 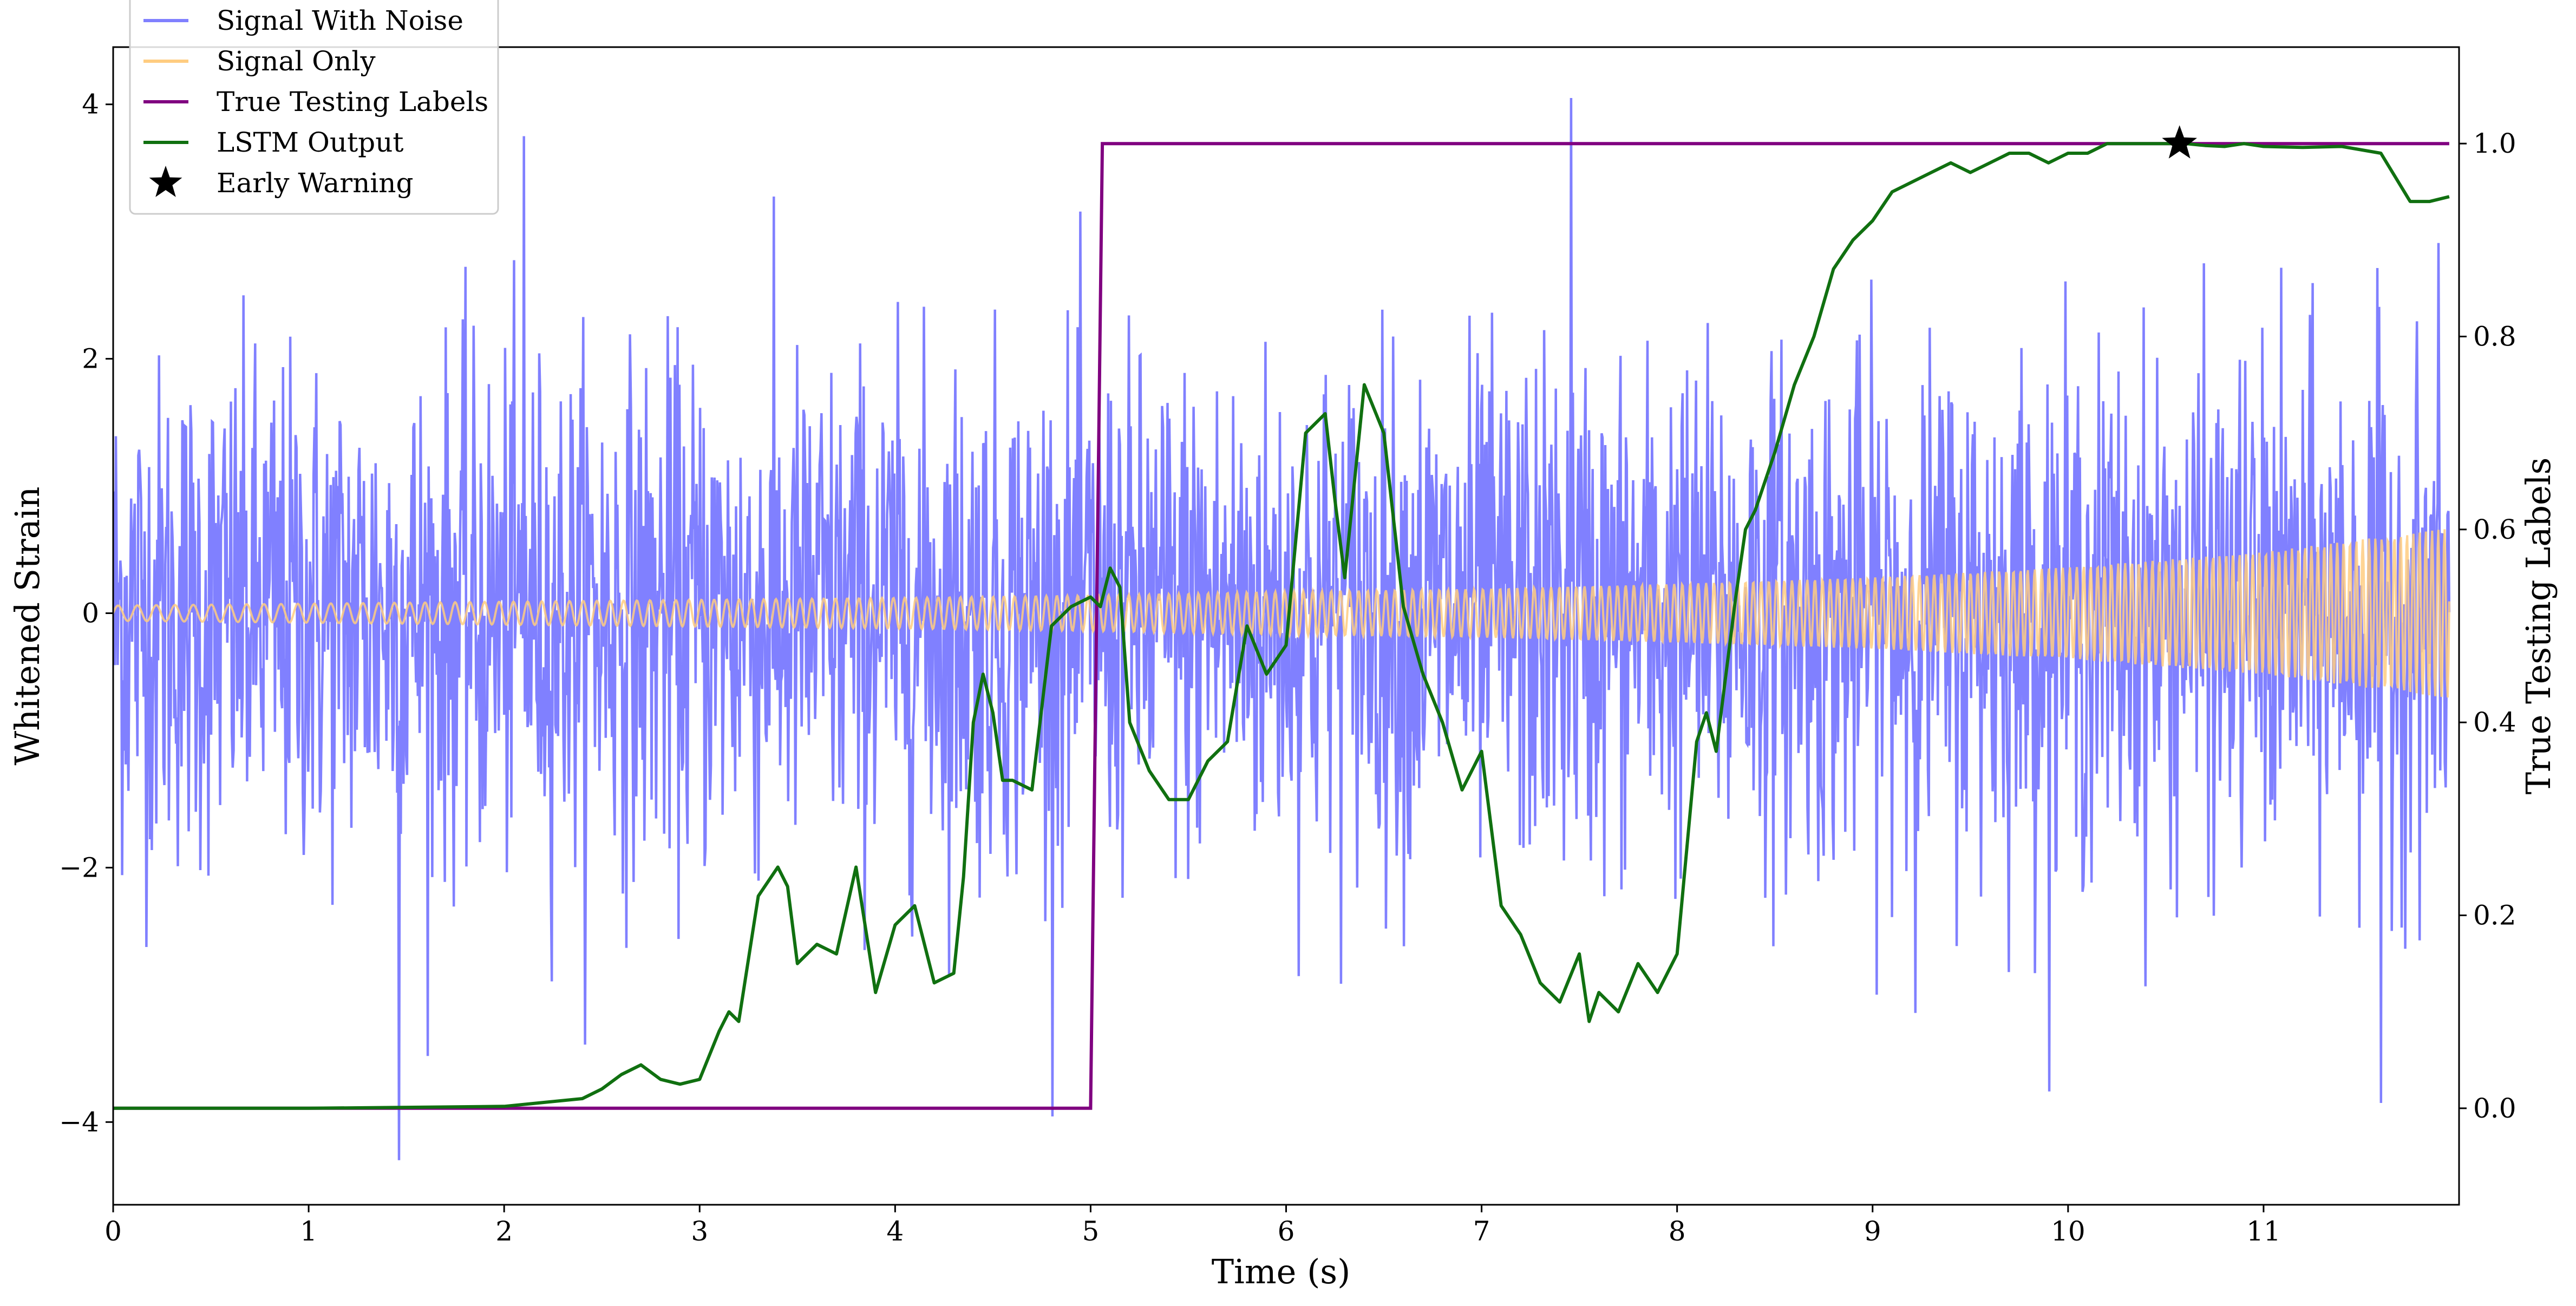 I want to click on legend-box, so click(x=314, y=107).